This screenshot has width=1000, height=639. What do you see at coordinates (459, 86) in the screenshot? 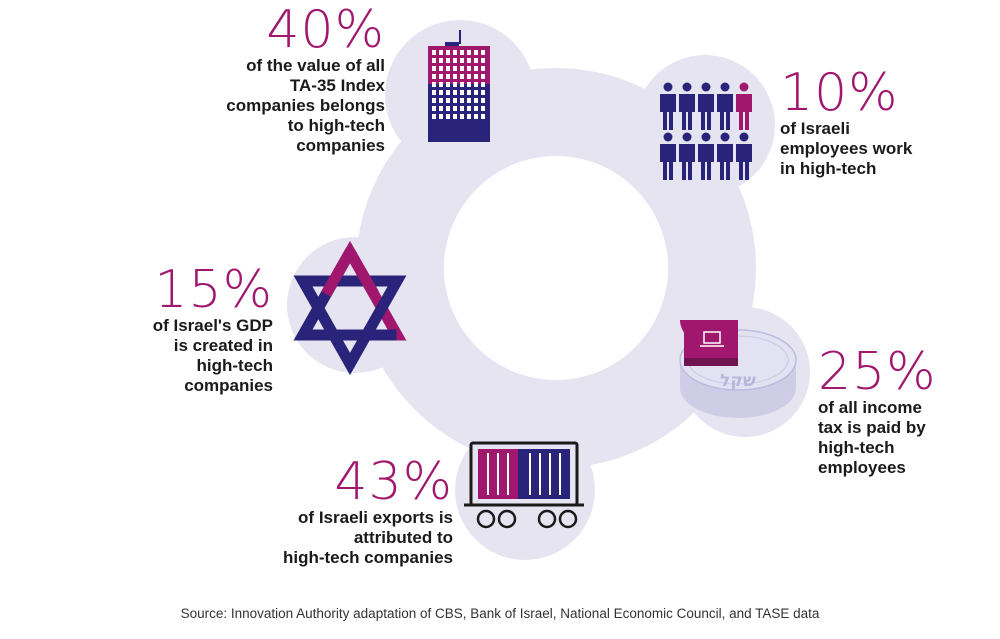
I see `building-icon` at bounding box center [459, 86].